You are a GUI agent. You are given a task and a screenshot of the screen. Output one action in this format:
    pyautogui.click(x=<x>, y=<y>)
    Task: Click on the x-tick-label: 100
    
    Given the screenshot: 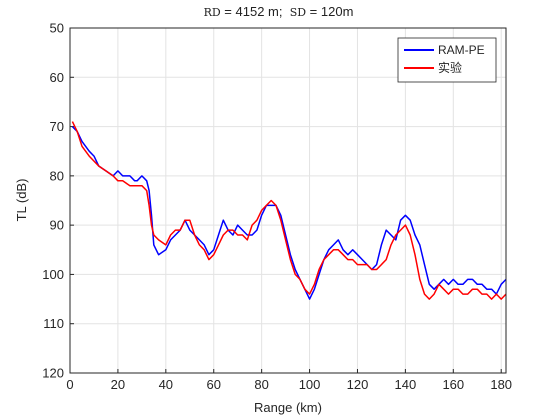 What is the action you would take?
    pyautogui.click(x=310, y=384)
    